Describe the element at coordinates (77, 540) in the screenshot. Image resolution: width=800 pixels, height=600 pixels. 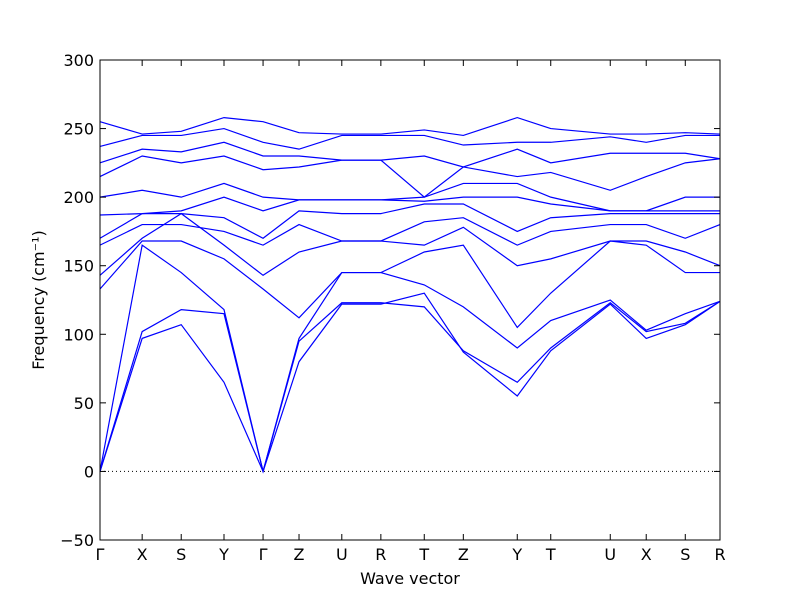
I see `y-tick-label: −50` at that location.